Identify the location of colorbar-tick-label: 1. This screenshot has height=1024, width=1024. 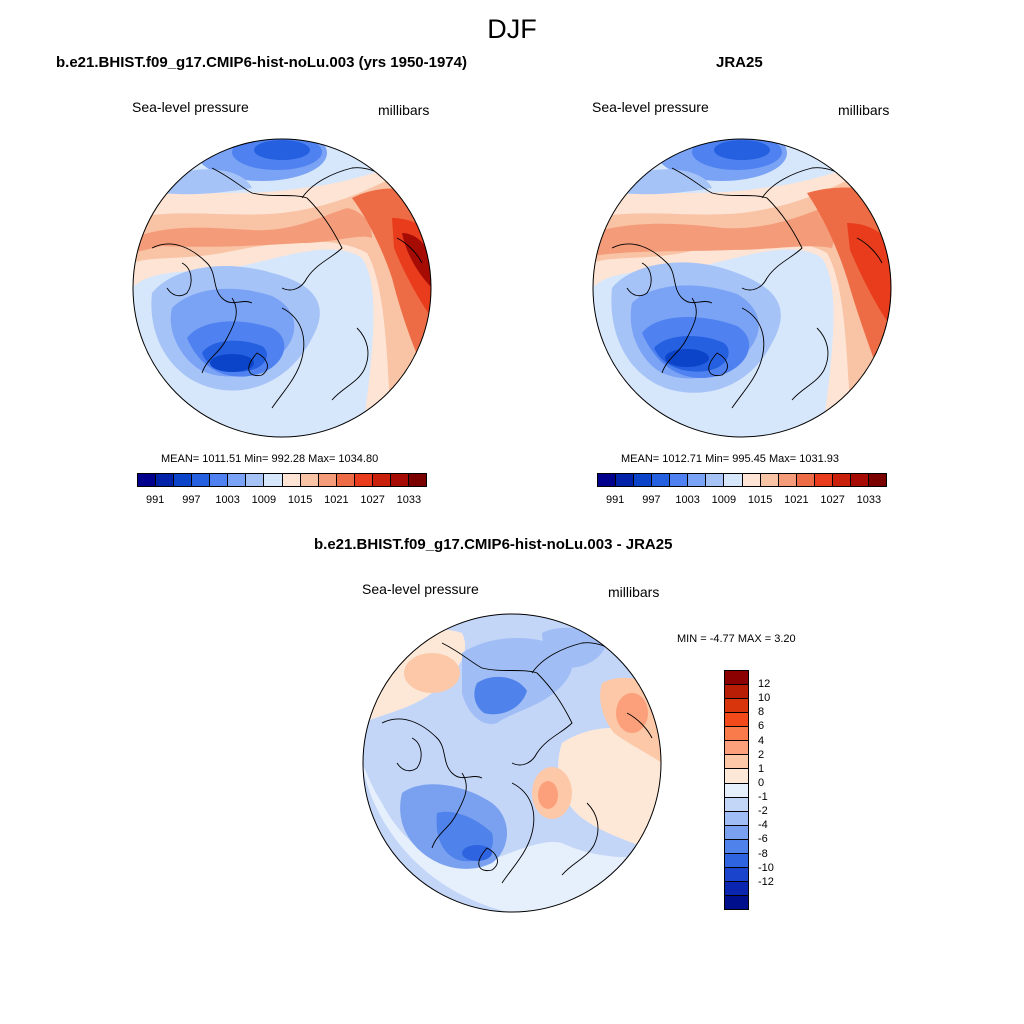
(761, 768).